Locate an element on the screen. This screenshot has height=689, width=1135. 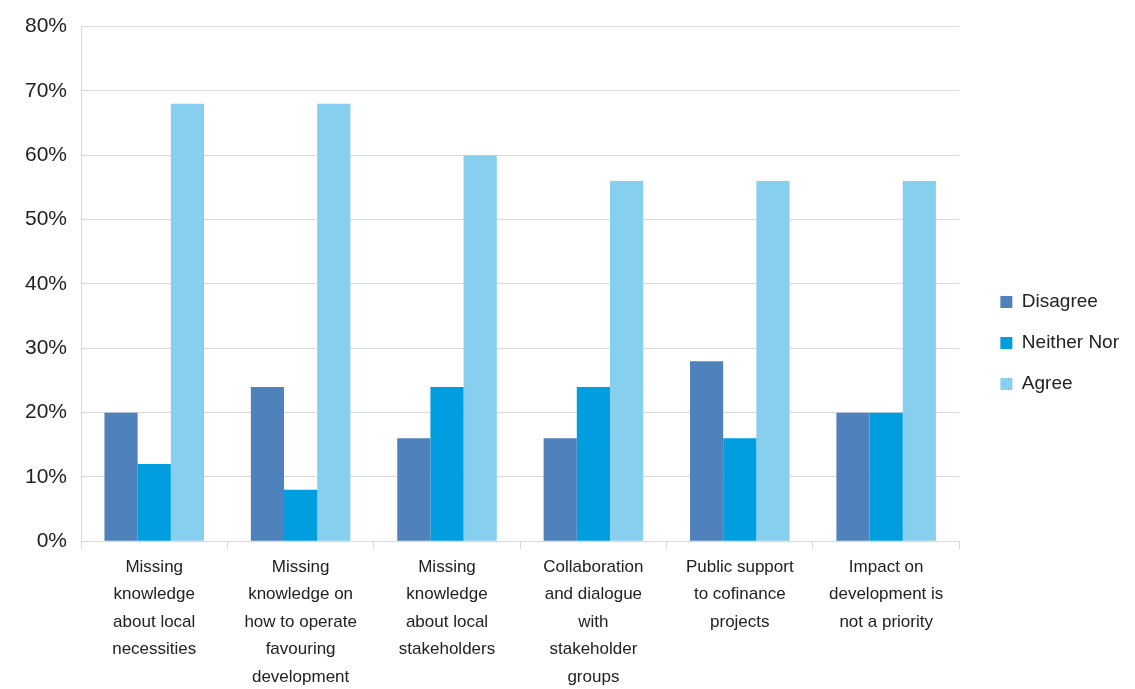
x-tick-label: Missing knowledge on how to operate favouring development is located at coordinates (300, 621).